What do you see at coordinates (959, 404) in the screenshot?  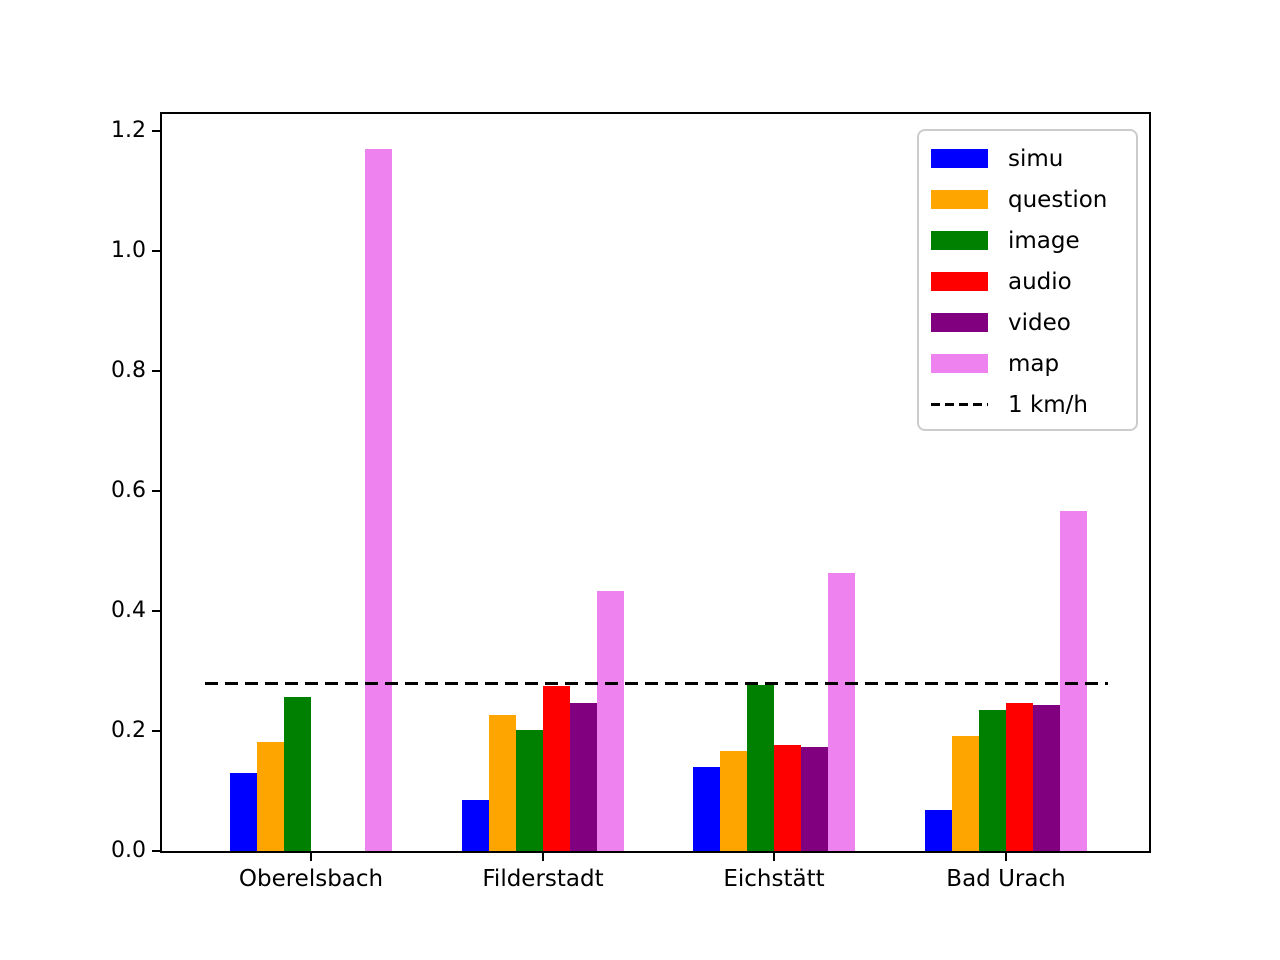 I see `legend-dashed-line-sample` at bounding box center [959, 404].